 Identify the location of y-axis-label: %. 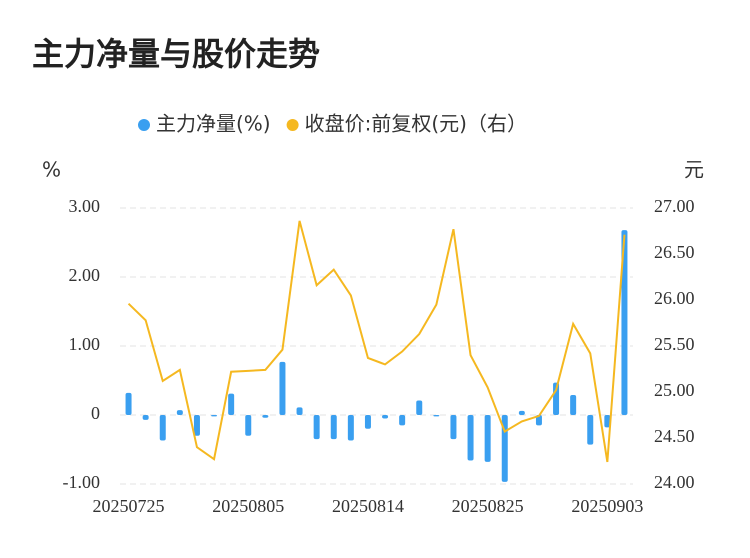
(51, 170).